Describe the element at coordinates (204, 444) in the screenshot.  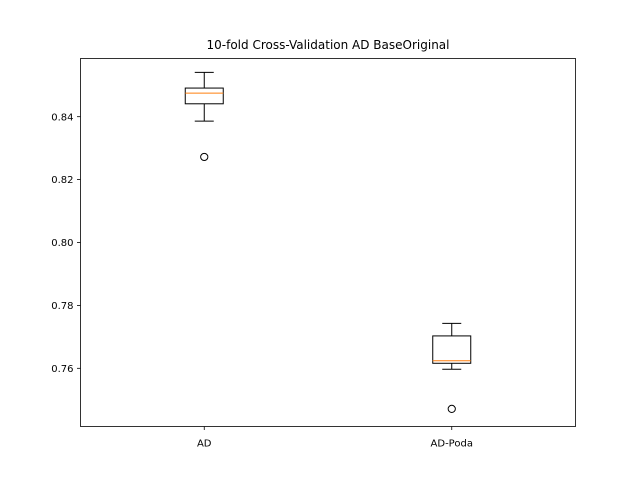
I see `x-tick-label: AD` at that location.